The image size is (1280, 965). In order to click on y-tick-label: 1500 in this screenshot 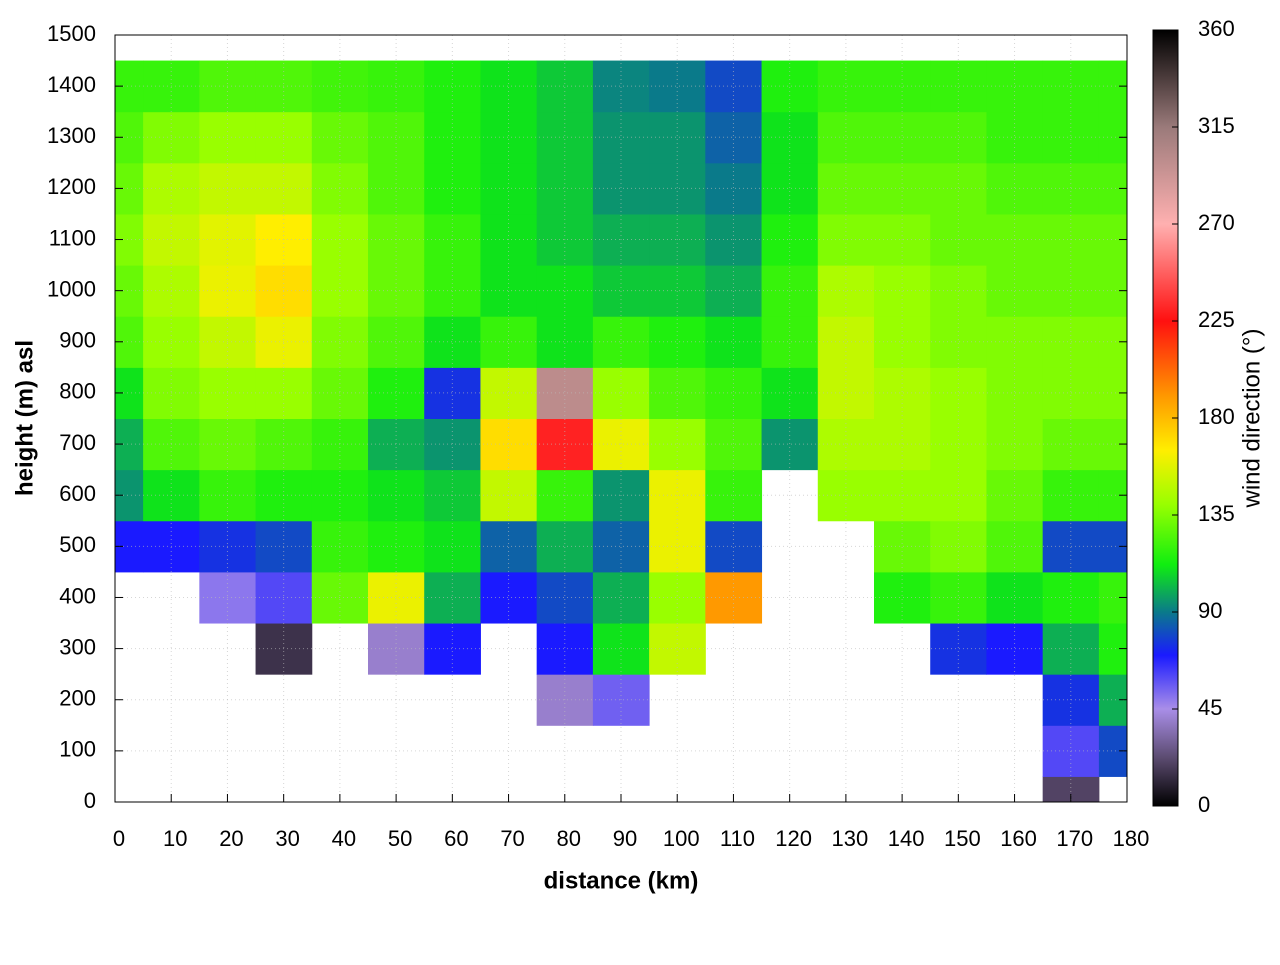, I will do `click(71, 33)`.